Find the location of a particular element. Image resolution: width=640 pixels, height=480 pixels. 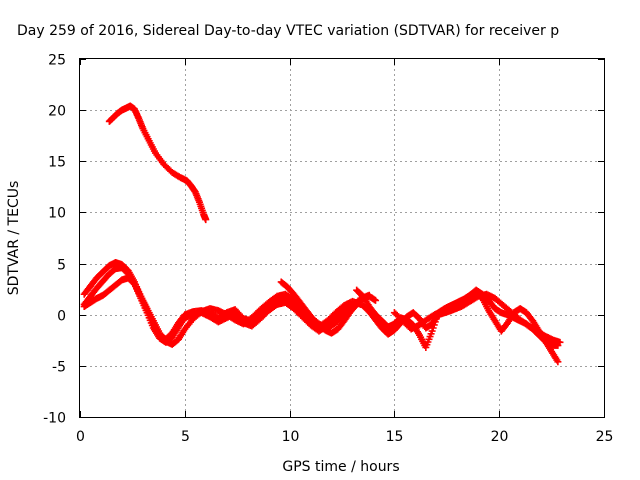

y-tick-label: -10 is located at coordinates (54, 419).